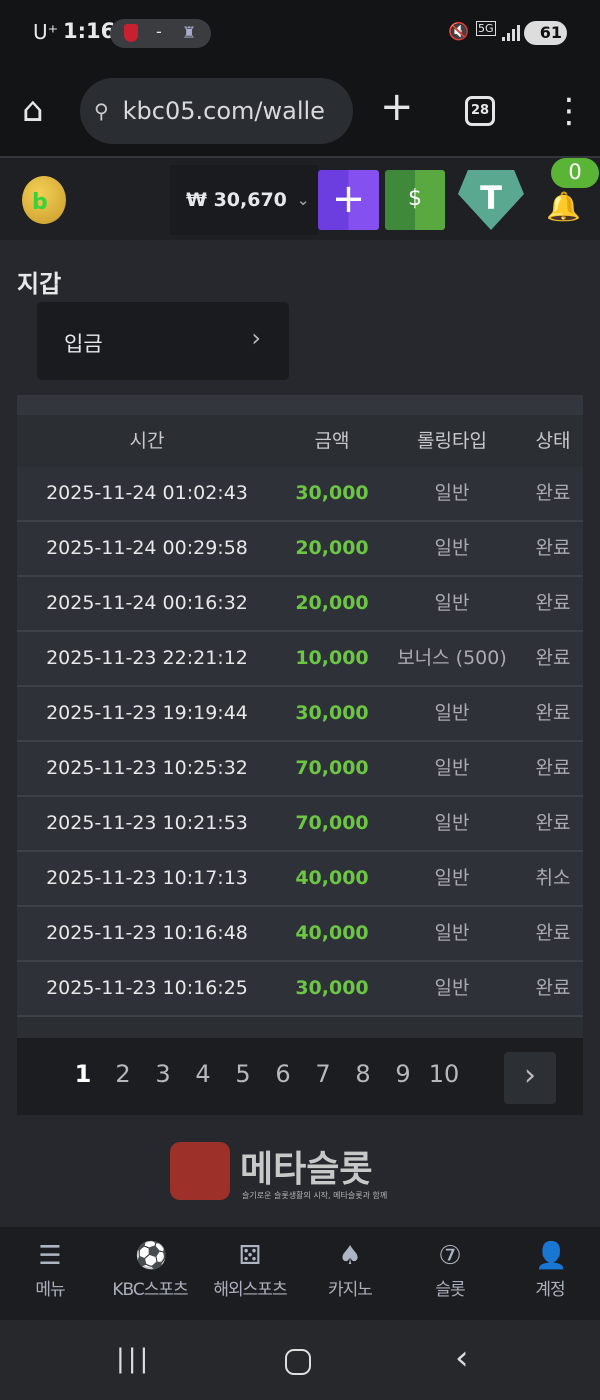  I want to click on table-row: 2025-11-24 01:02:43 30,000 일반 완료, so click(300, 494).